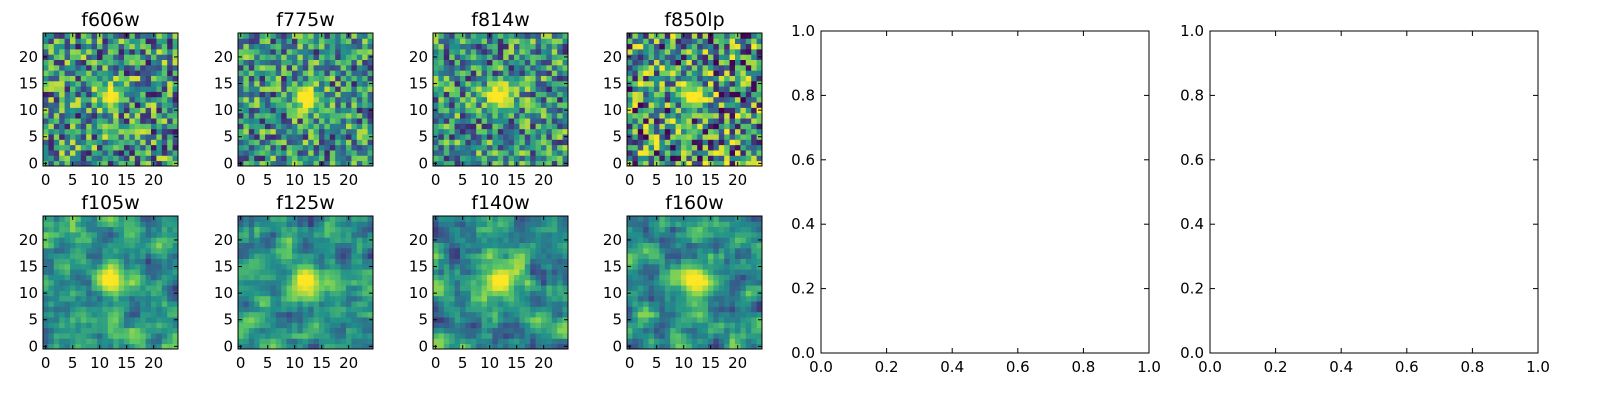 Image resolution: width=1600 pixels, height=400 pixels. I want to click on x-tick-label: 15, so click(710, 180).